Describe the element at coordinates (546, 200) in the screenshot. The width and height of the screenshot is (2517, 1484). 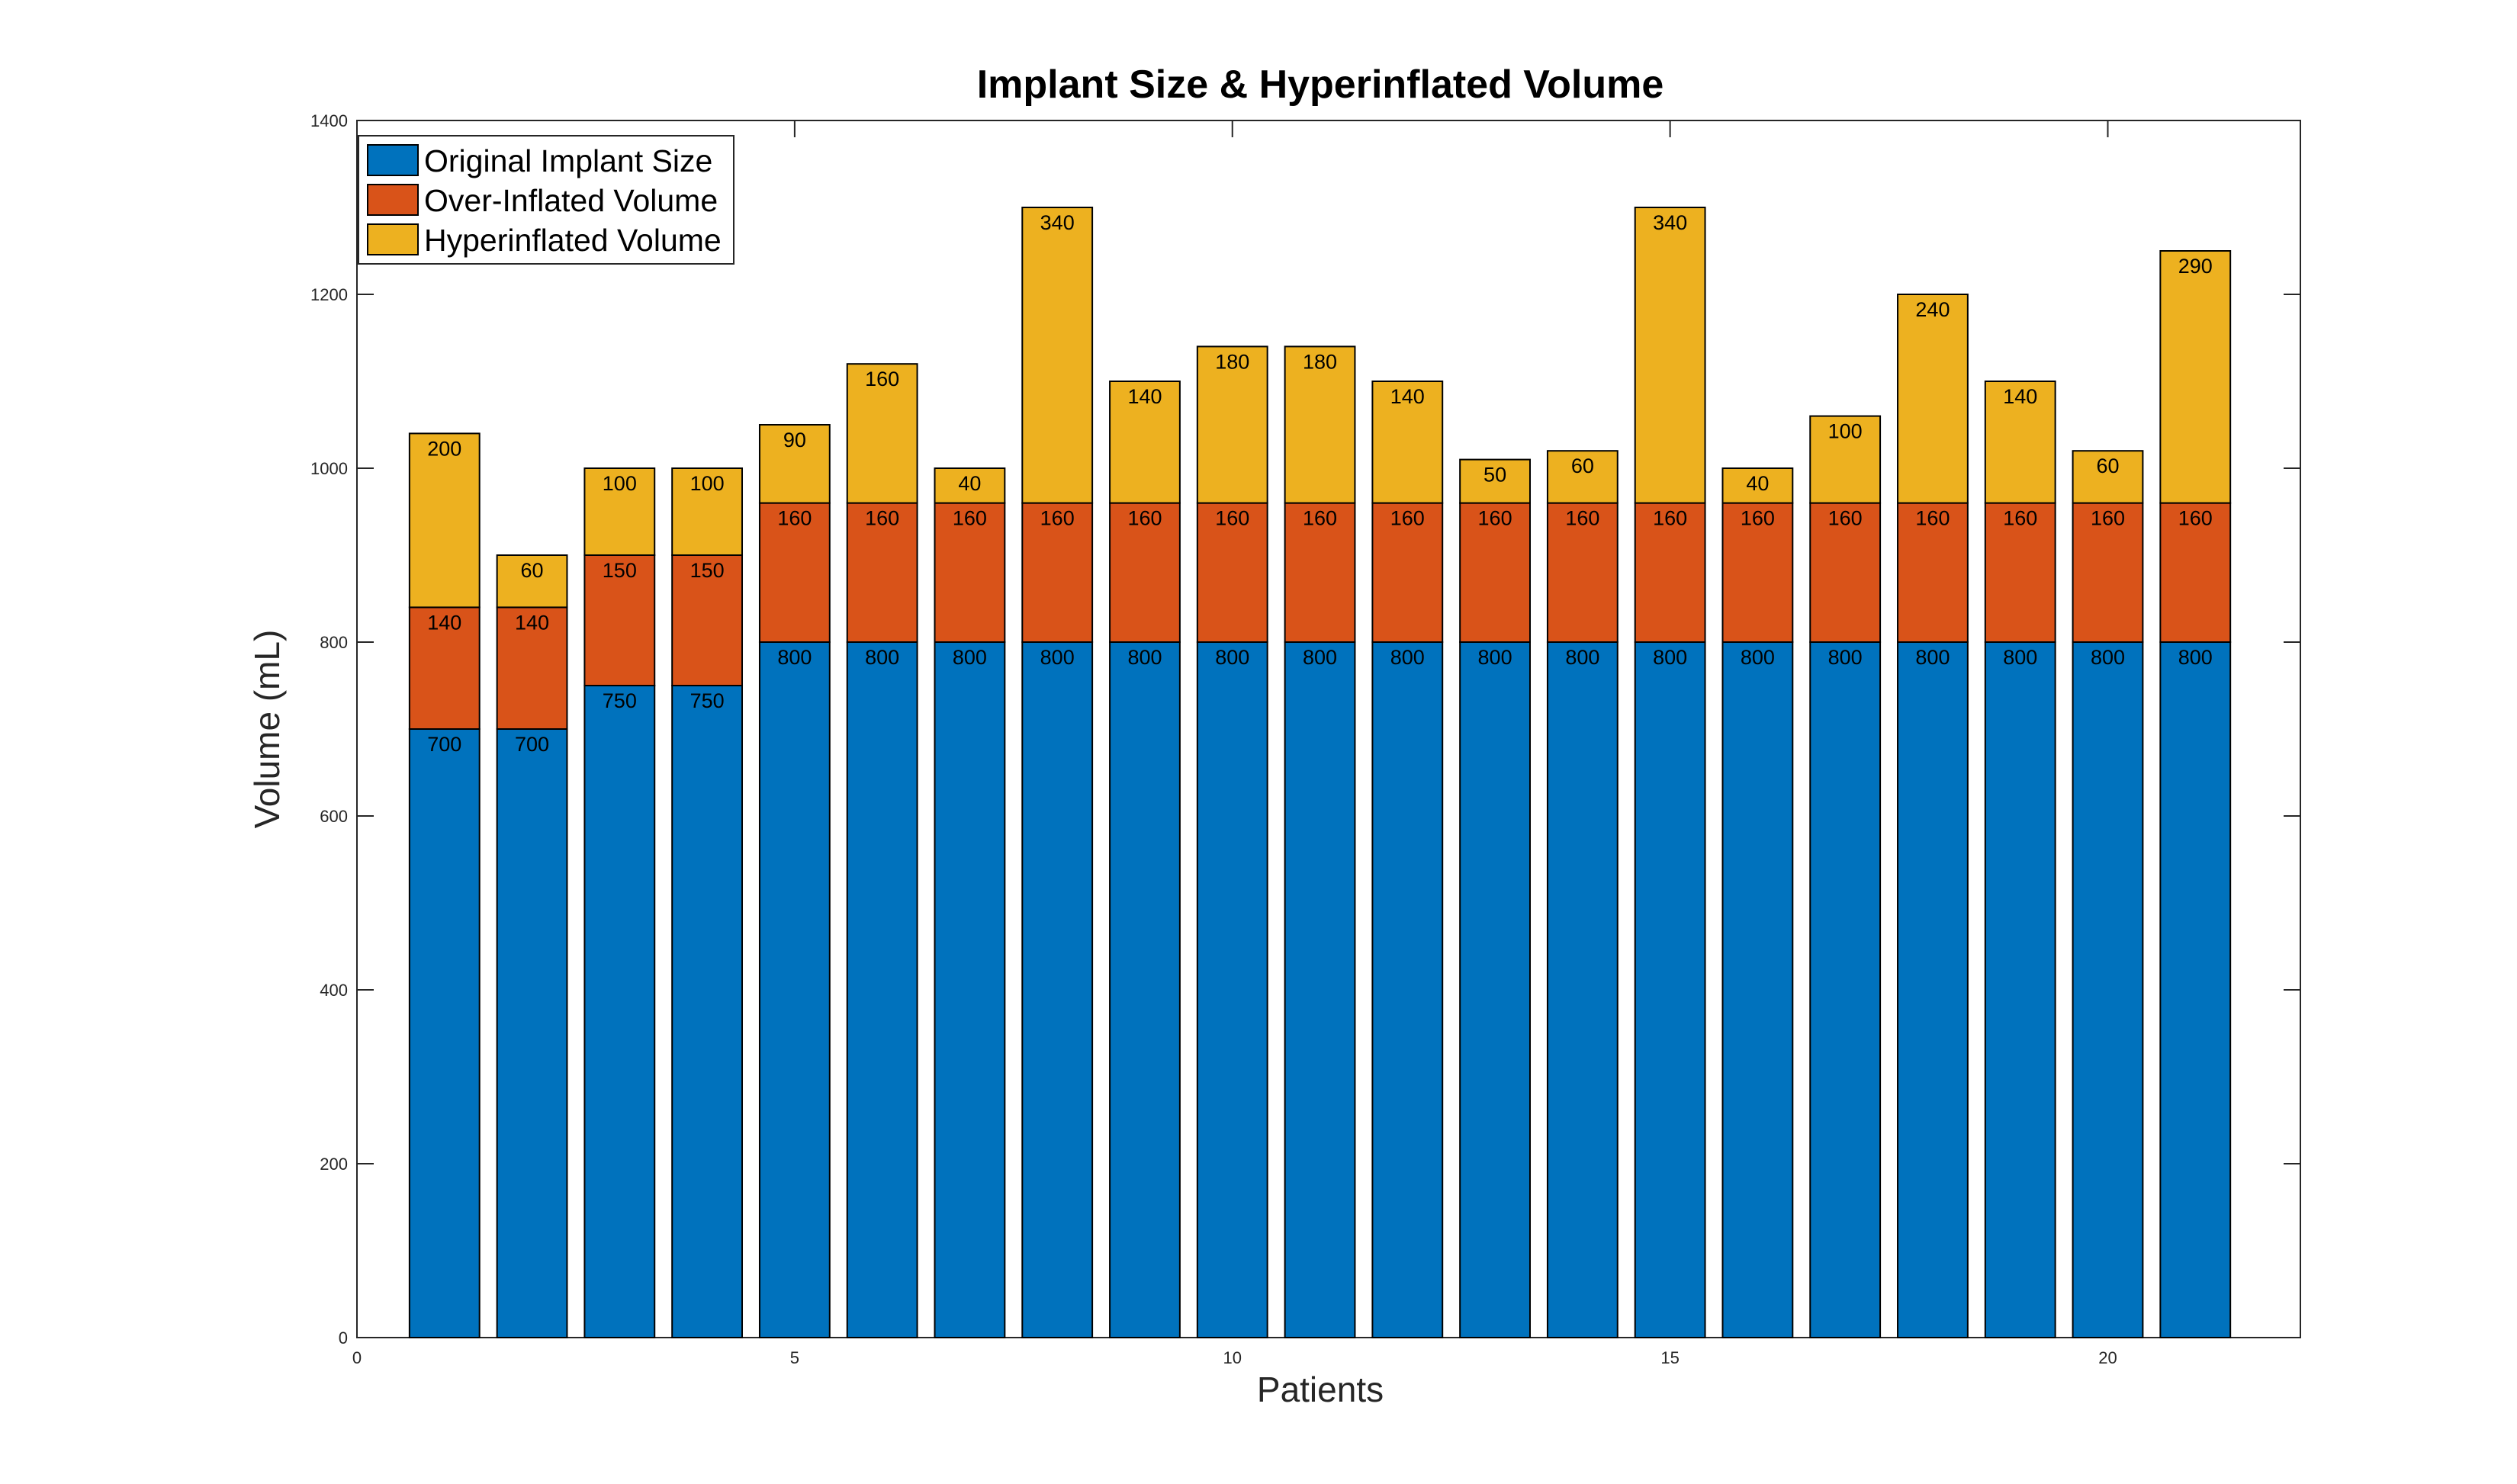
I see `legend-box` at that location.